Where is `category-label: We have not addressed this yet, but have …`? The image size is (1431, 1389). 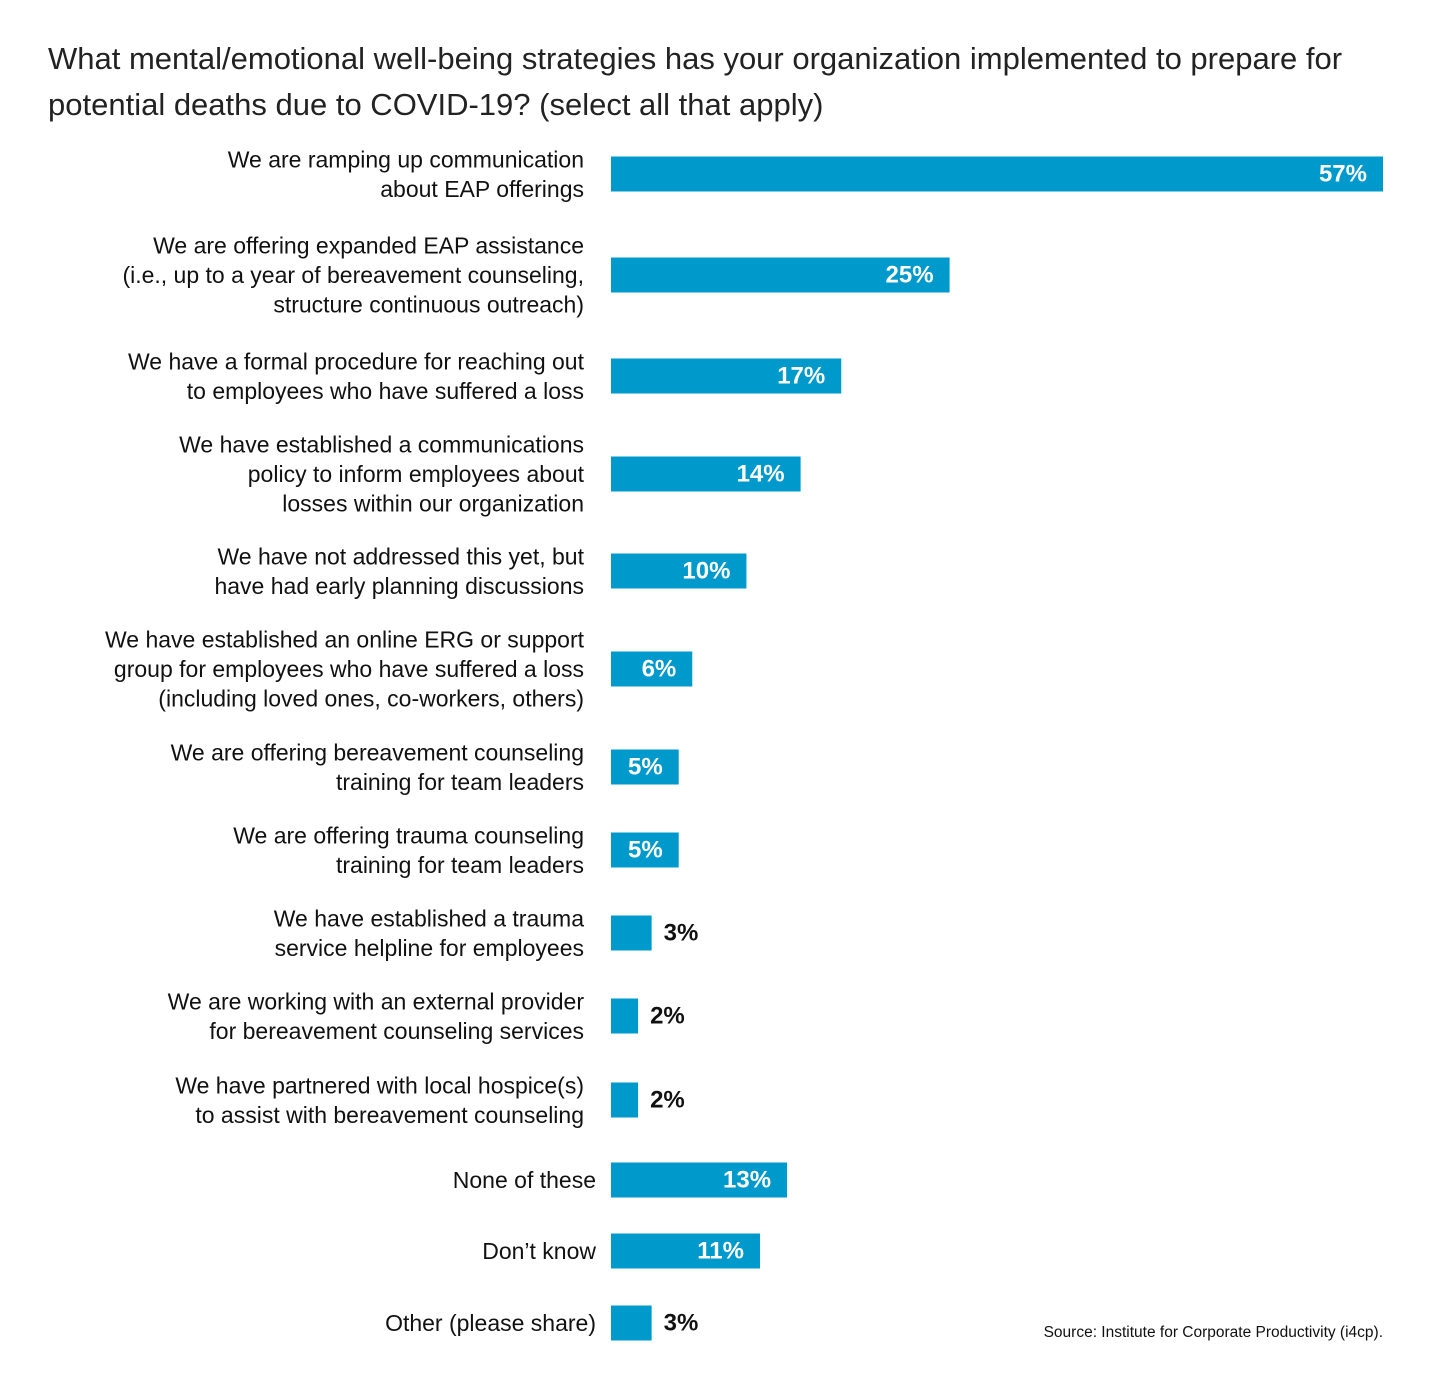
category-label: We have not addressed this yet, but have … is located at coordinates (399, 571).